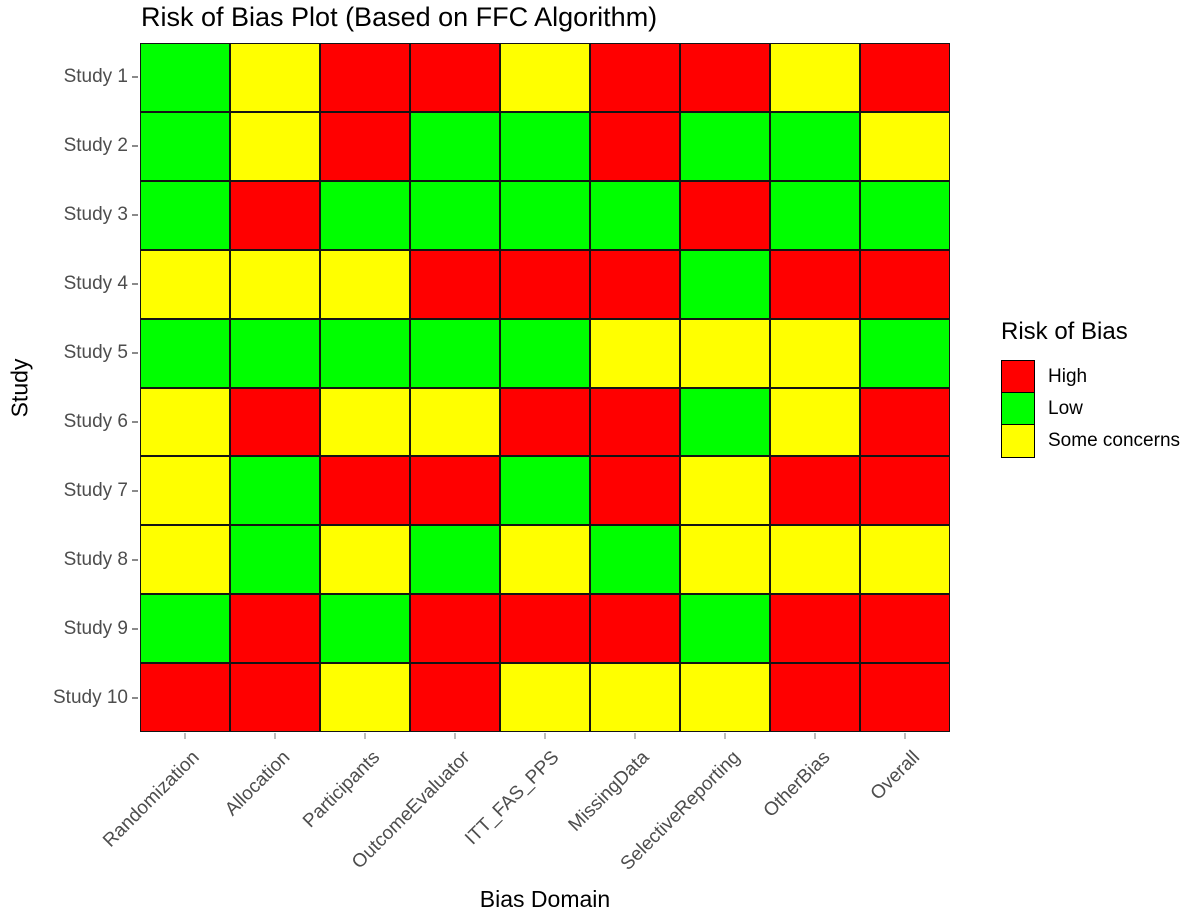 This screenshot has height=919, width=1200. Describe the element at coordinates (1064, 331) in the screenshot. I see `legend-title: Risk of Bias` at that location.